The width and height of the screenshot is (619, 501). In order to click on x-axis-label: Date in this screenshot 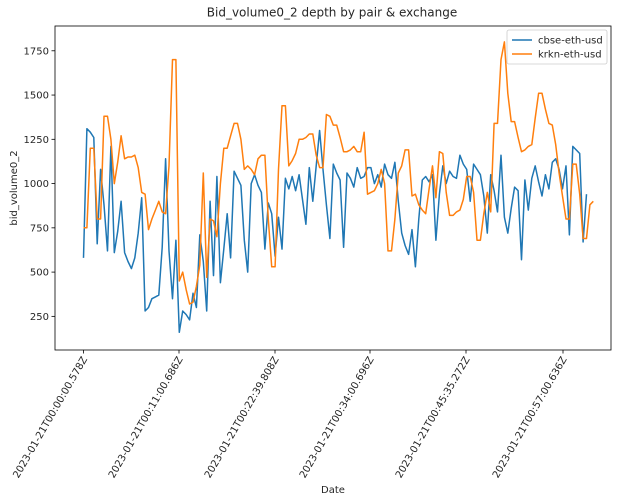, I will do `click(333, 490)`.